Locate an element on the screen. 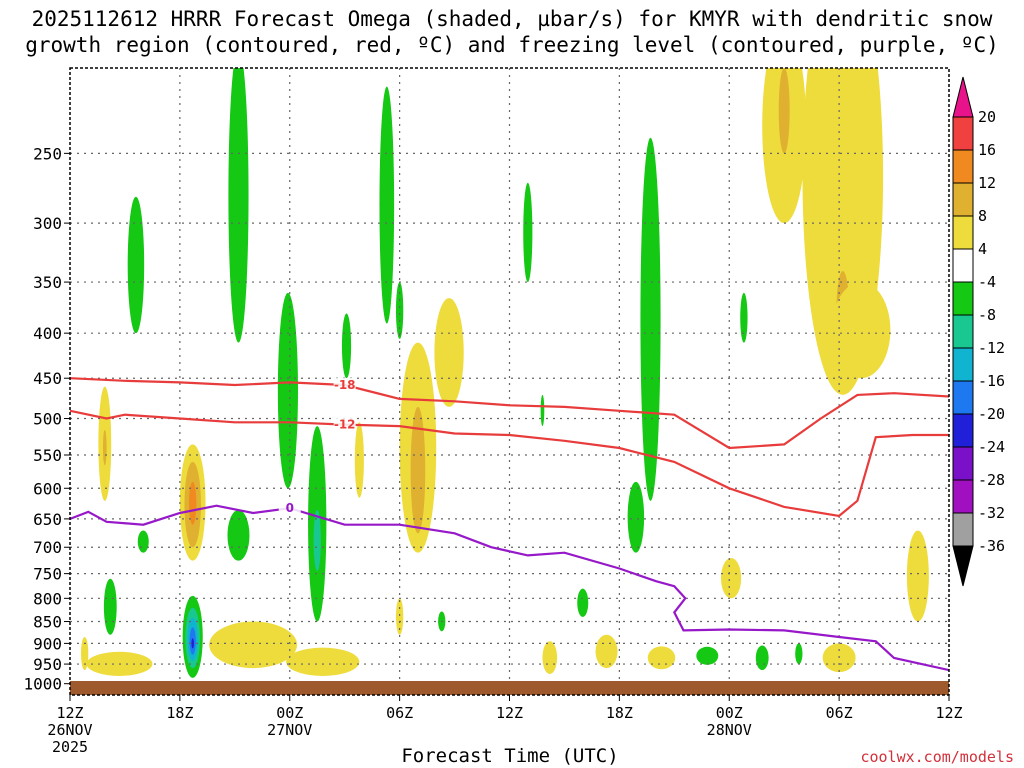 This screenshot has height=768, width=1024. contour-label-2: 0 is located at coordinates (290, 508).